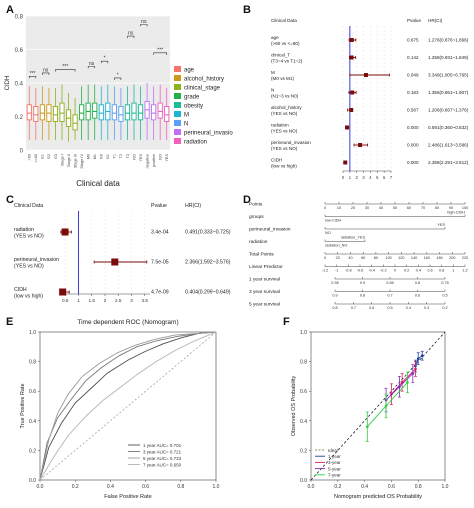 This screenshot has height=508, width=474. What do you see at coordinates (391, 177) in the screenshot?
I see `x-tick-label: 7` at bounding box center [391, 177].